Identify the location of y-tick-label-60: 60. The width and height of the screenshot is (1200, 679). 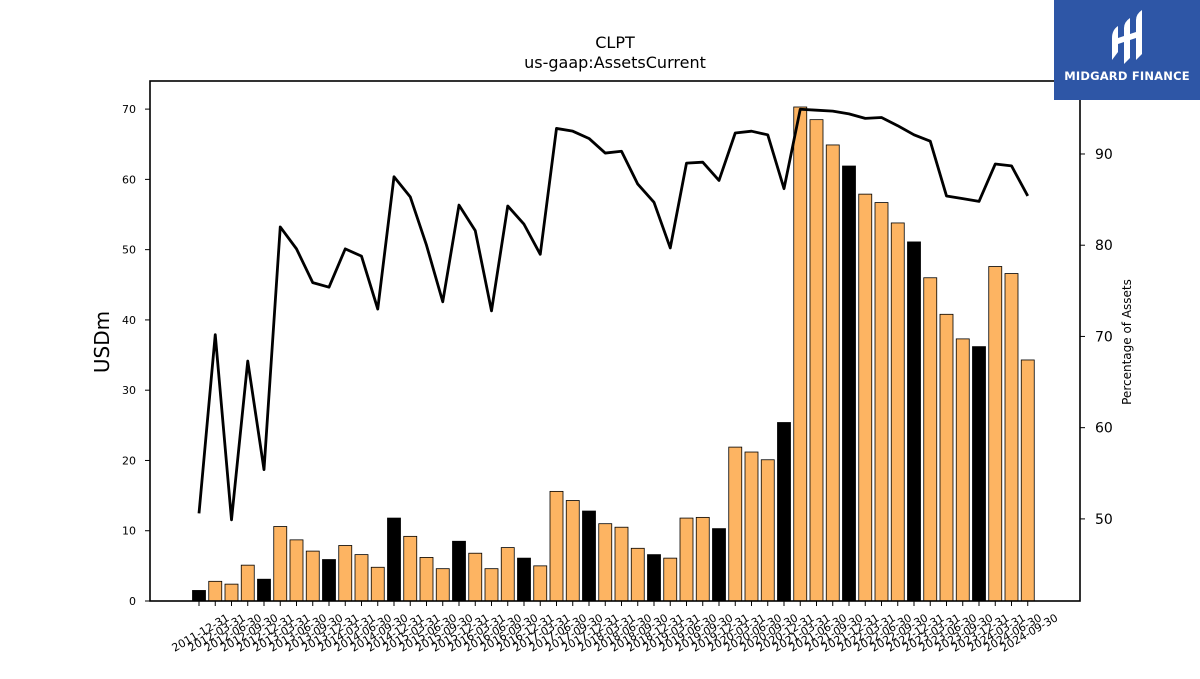
(129, 179).